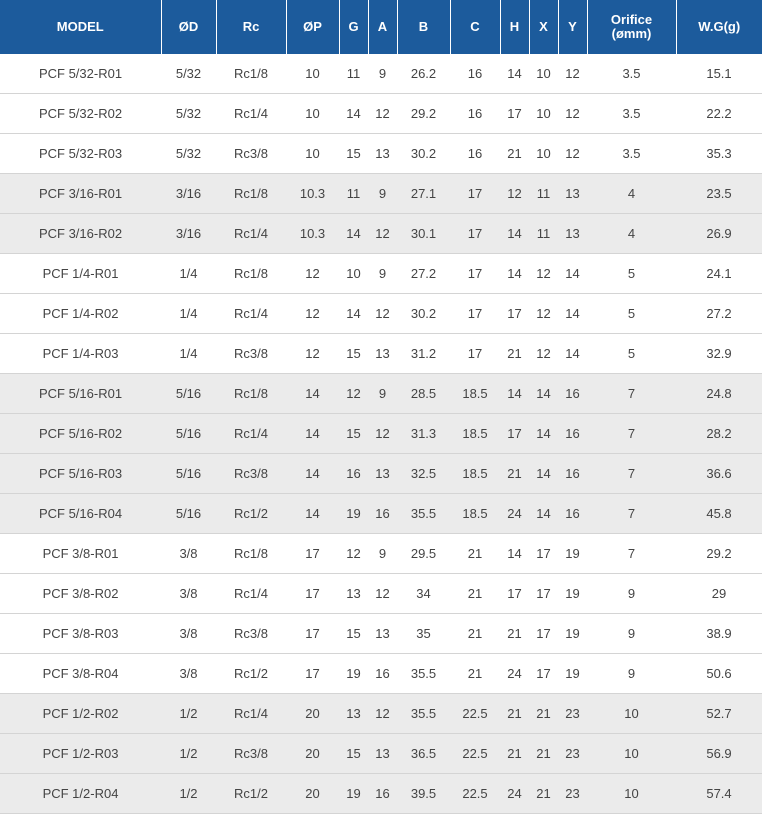 Image resolution: width=762 pixels, height=814 pixels. I want to click on cell-y: 23, so click(572, 793).